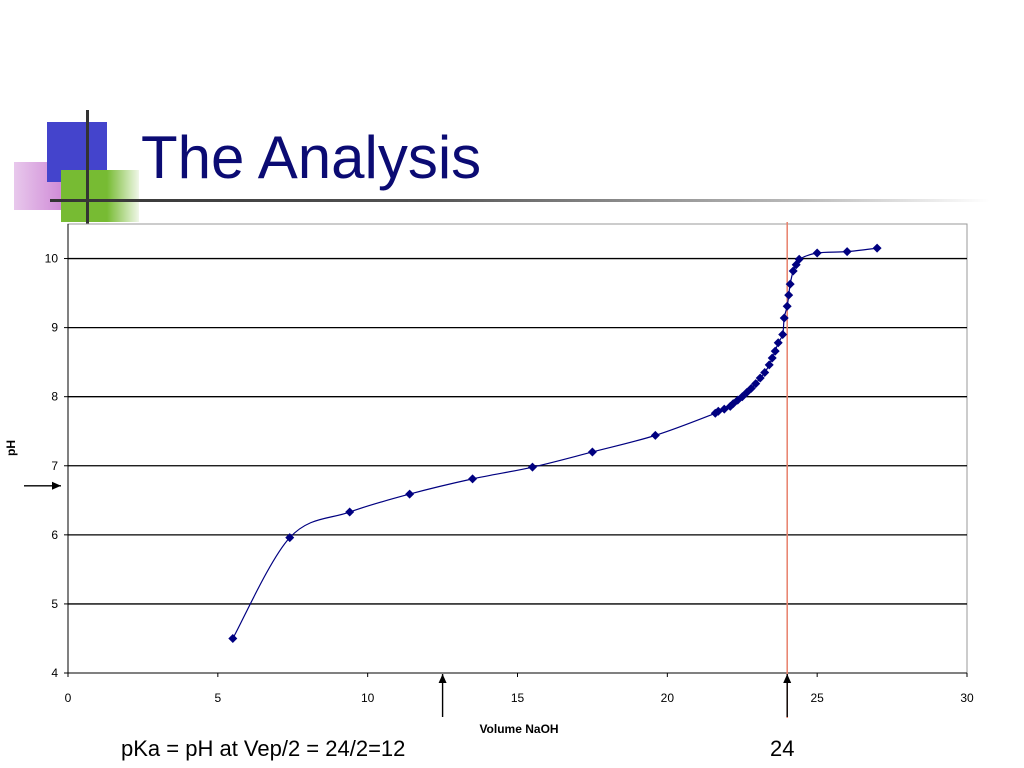 The height and width of the screenshot is (768, 1024). I want to click on y-tick-label: 9, so click(54, 328).